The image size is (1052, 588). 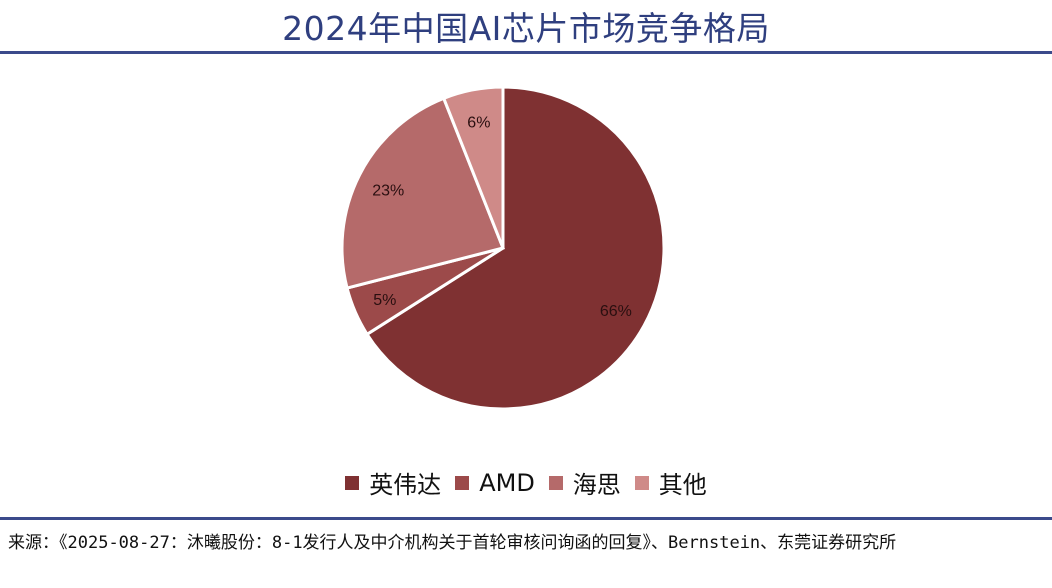 What do you see at coordinates (526, 52) in the screenshot?
I see `top-divider` at bounding box center [526, 52].